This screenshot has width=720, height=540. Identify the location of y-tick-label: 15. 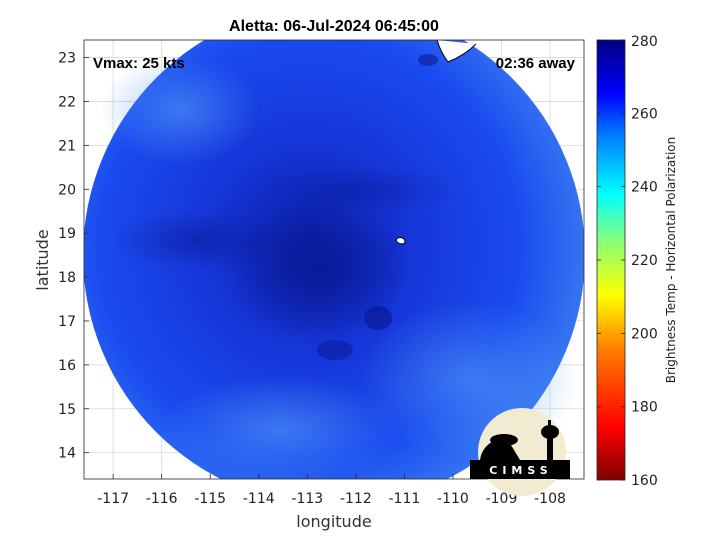
(67, 410).